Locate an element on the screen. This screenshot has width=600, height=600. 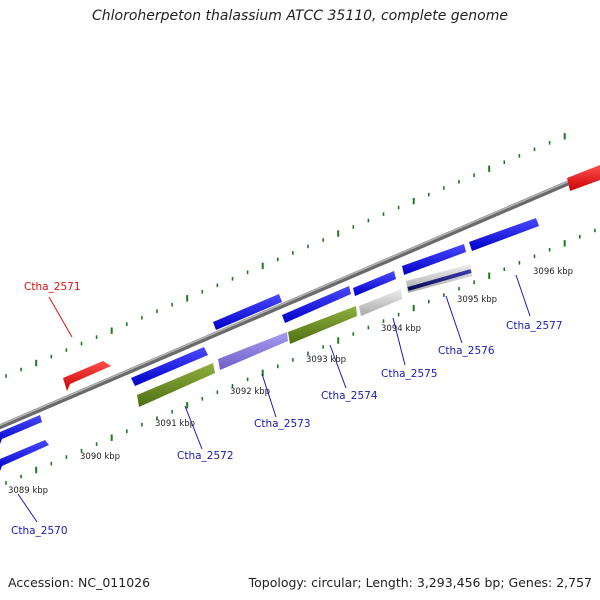
gene-label-ctha-2576: Ctha_2576 is located at coordinates (466, 351).